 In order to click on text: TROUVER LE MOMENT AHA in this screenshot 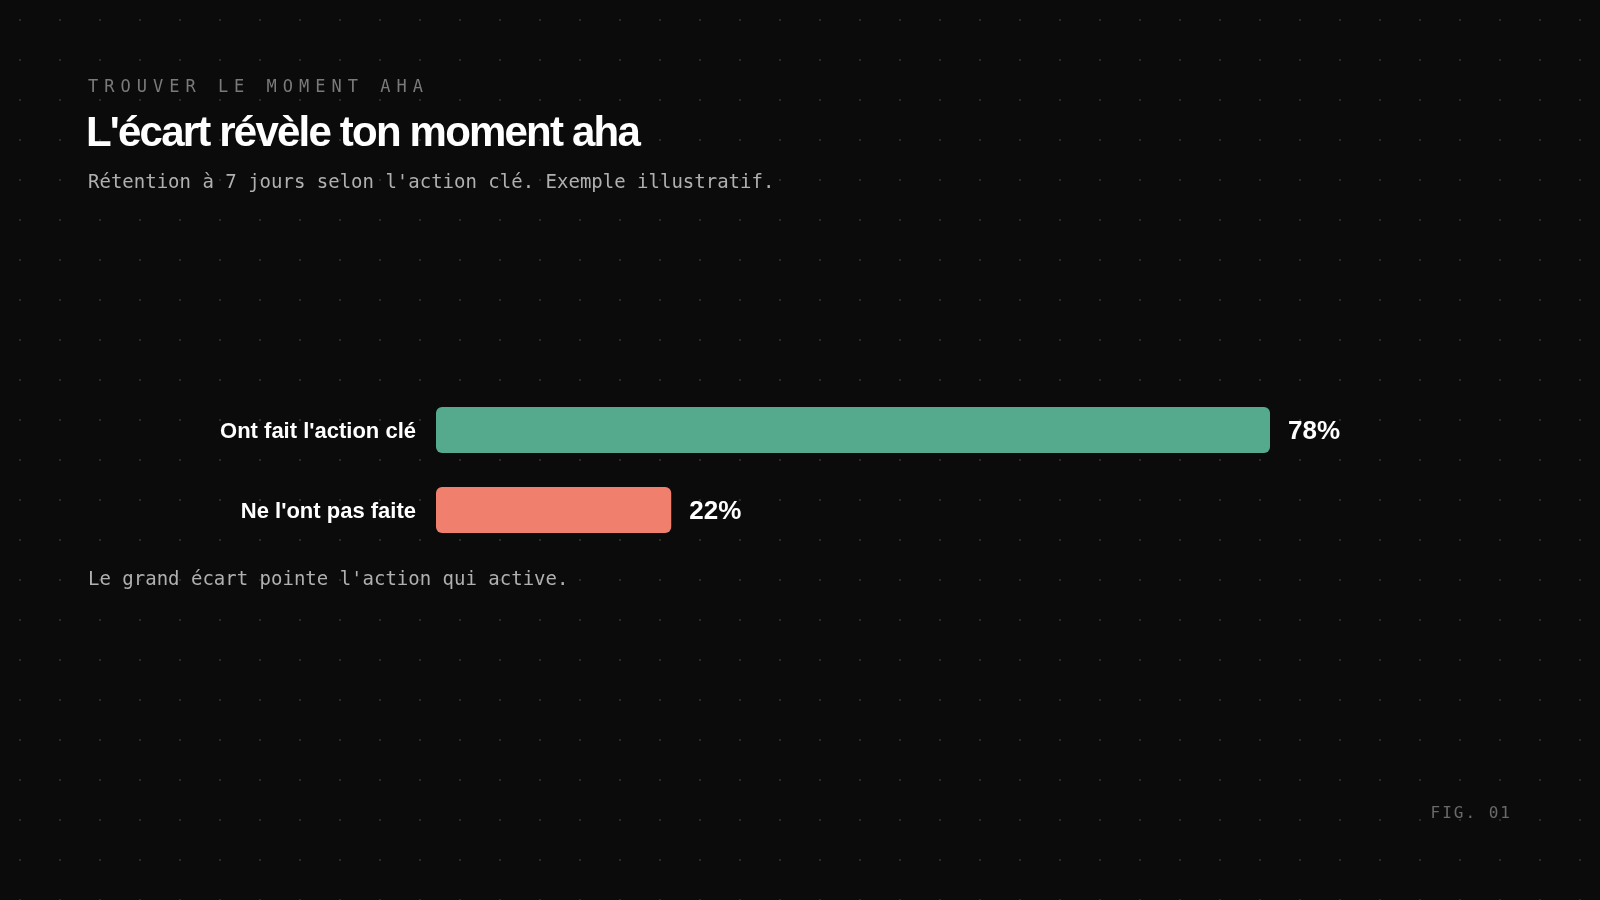, I will do `click(258, 86)`.